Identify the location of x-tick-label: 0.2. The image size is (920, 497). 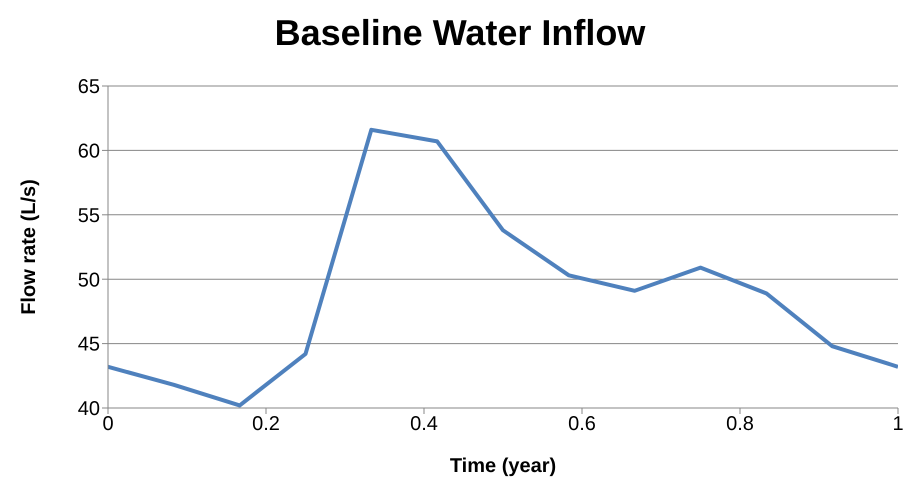
(266, 424).